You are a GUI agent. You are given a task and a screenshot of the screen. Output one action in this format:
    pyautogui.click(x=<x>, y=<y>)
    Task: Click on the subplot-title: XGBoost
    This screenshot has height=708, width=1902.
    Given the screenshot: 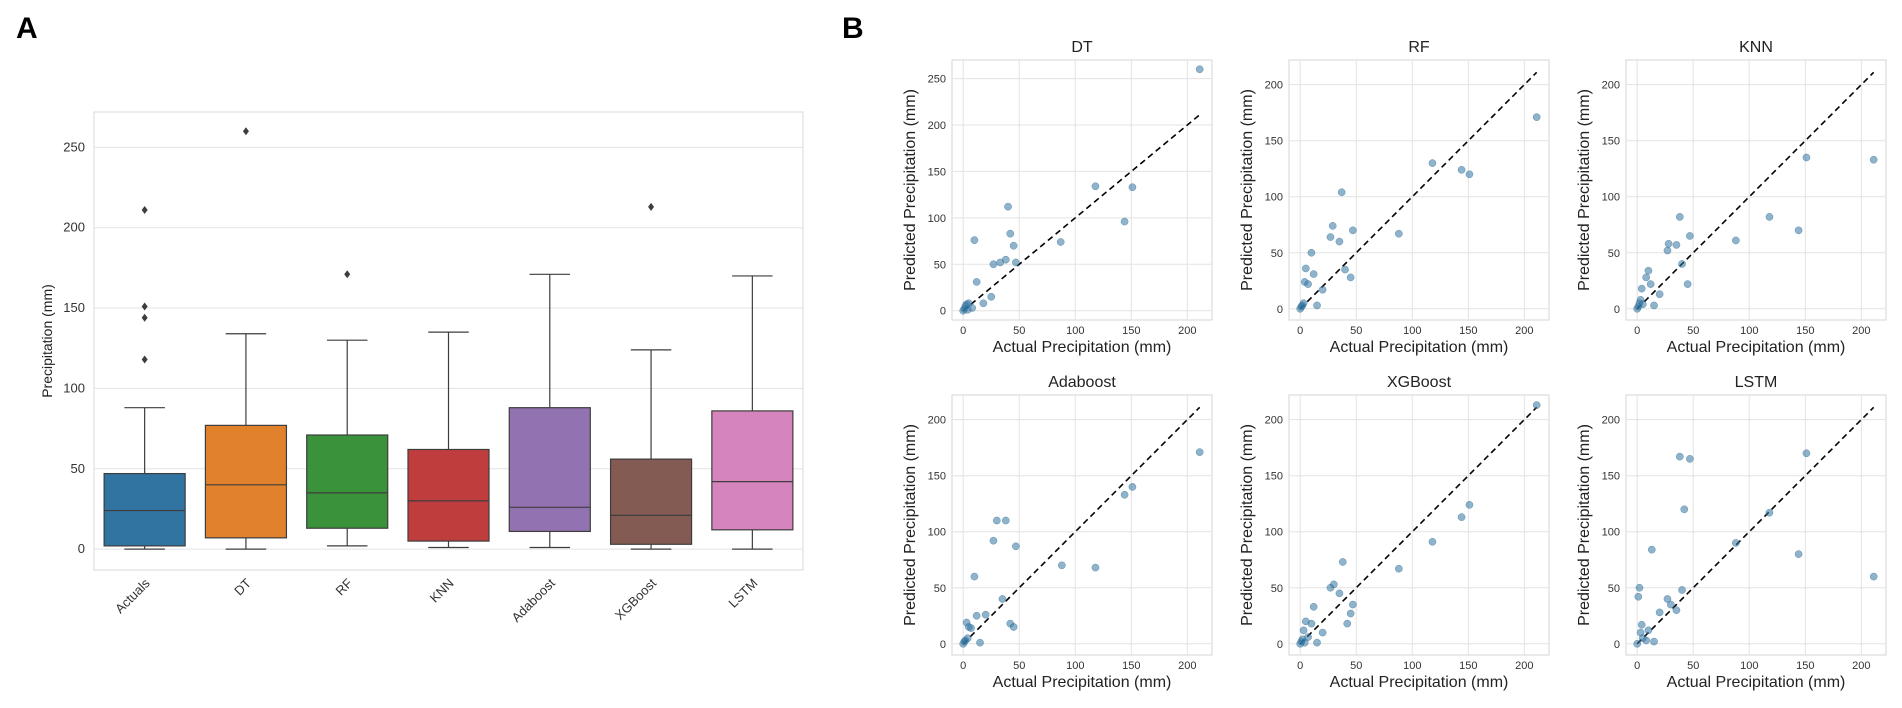 What is the action you would take?
    pyautogui.click(x=1419, y=382)
    